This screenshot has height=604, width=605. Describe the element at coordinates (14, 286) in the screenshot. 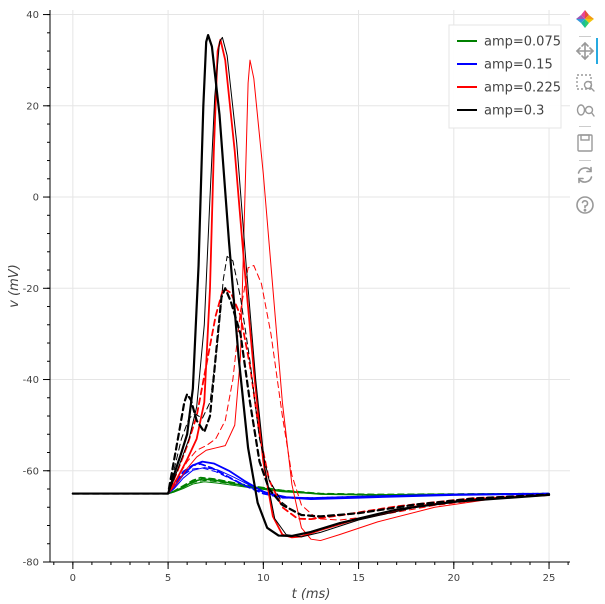

I see `y-axis-title: v (mV)` at that location.